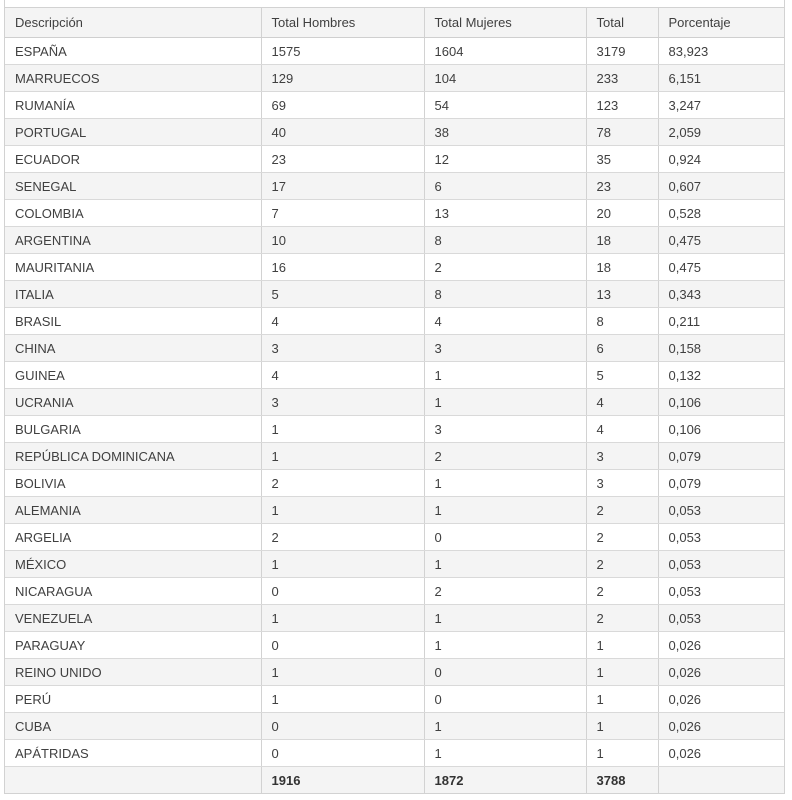  Describe the element at coordinates (505, 348) in the screenshot. I see `cell-mujeres: 3` at that location.